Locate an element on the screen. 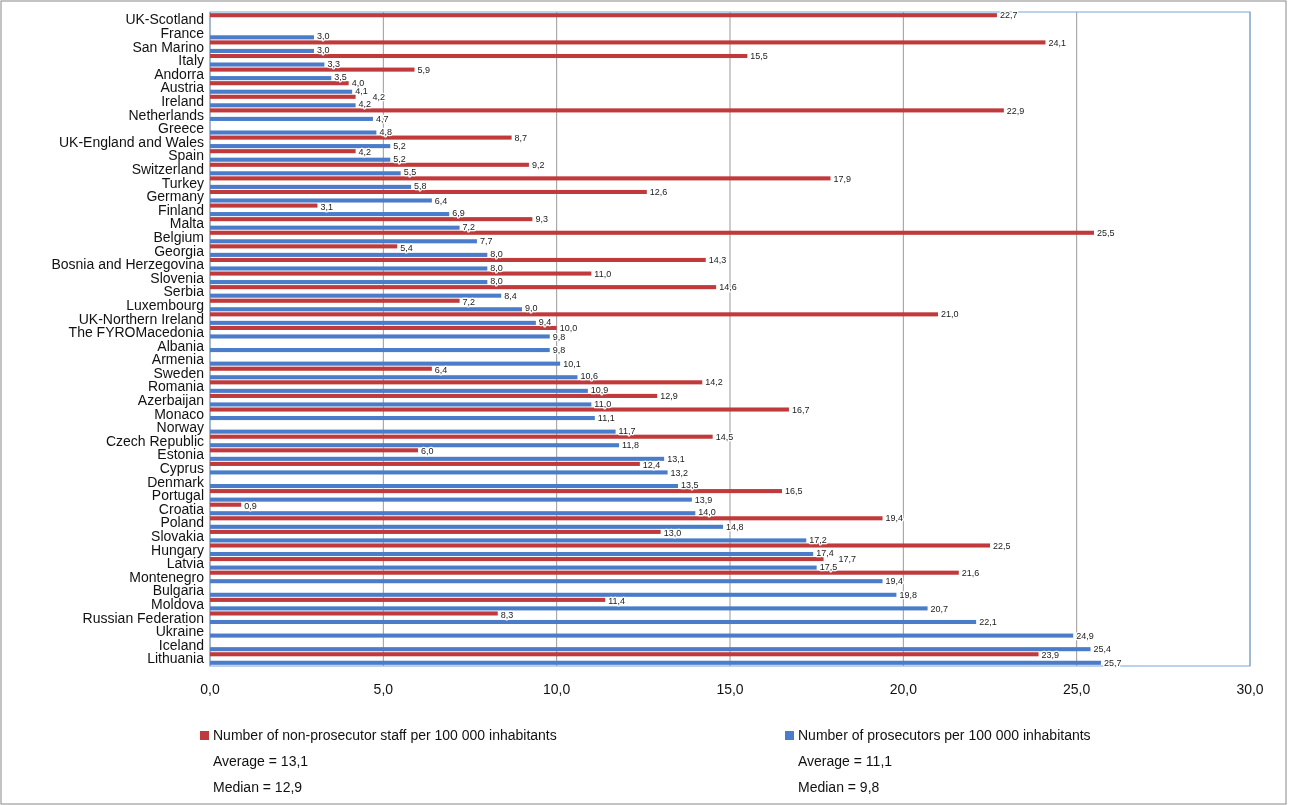 This screenshot has width=1293, height=805. data-label: 17,5 is located at coordinates (828, 566).